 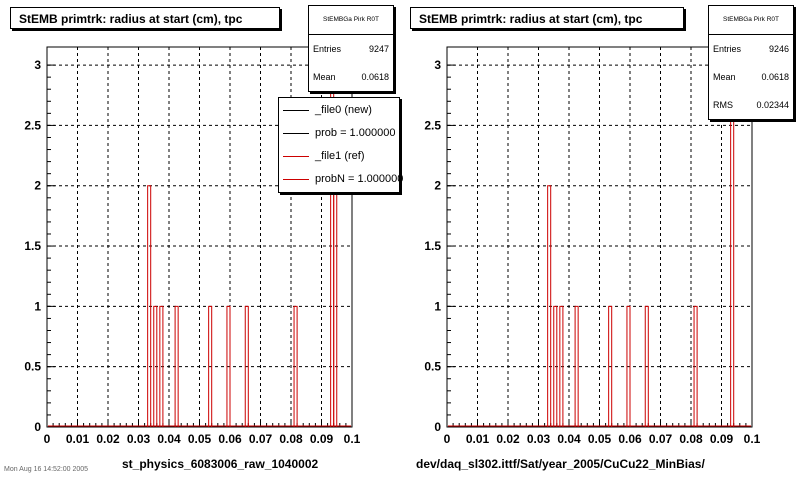 I want to click on legend-item-probn: probN = 1.000000, so click(x=341, y=179).